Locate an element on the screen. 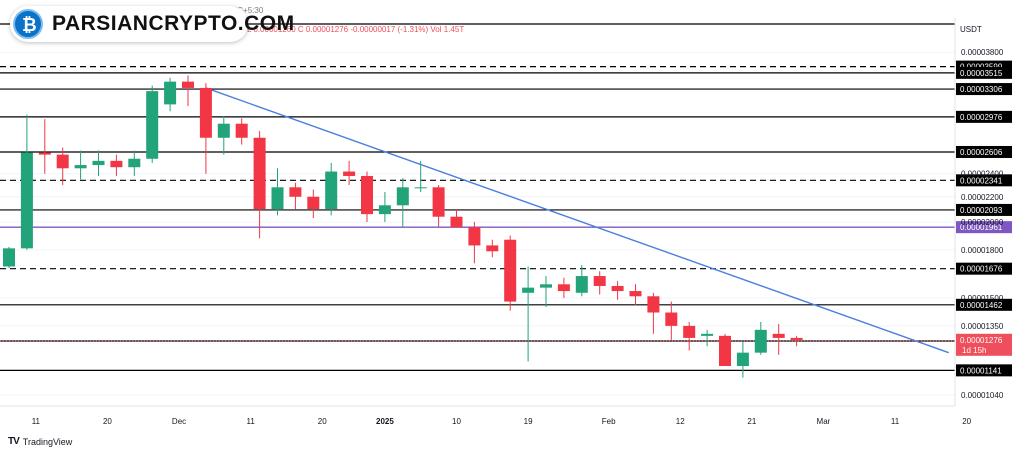 The height and width of the screenshot is (456, 1024). tradingview-logo-icon: TV is located at coordinates (14, 441).